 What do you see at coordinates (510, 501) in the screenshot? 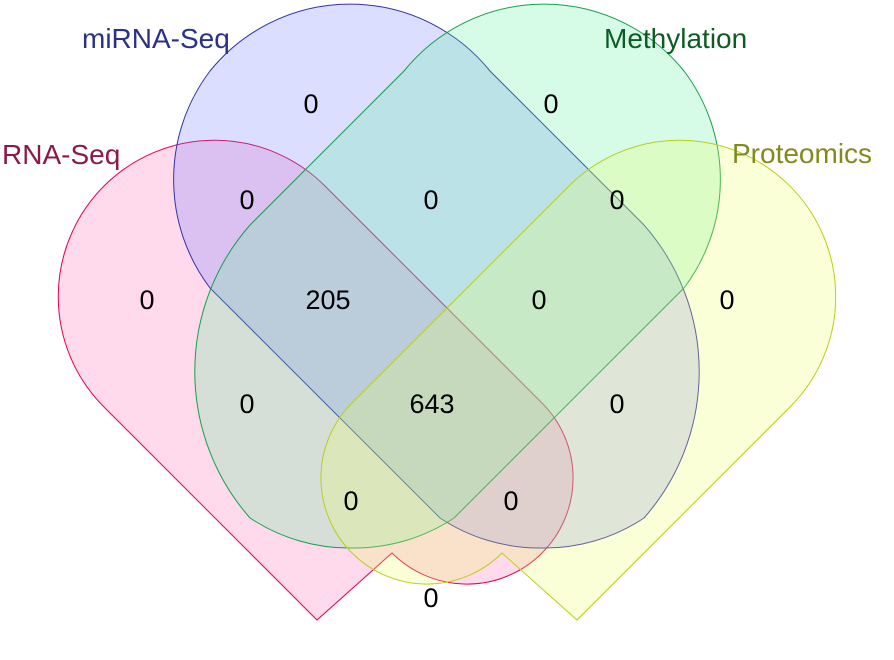
I see `count-rna-mirna-proteomics: 0` at bounding box center [510, 501].